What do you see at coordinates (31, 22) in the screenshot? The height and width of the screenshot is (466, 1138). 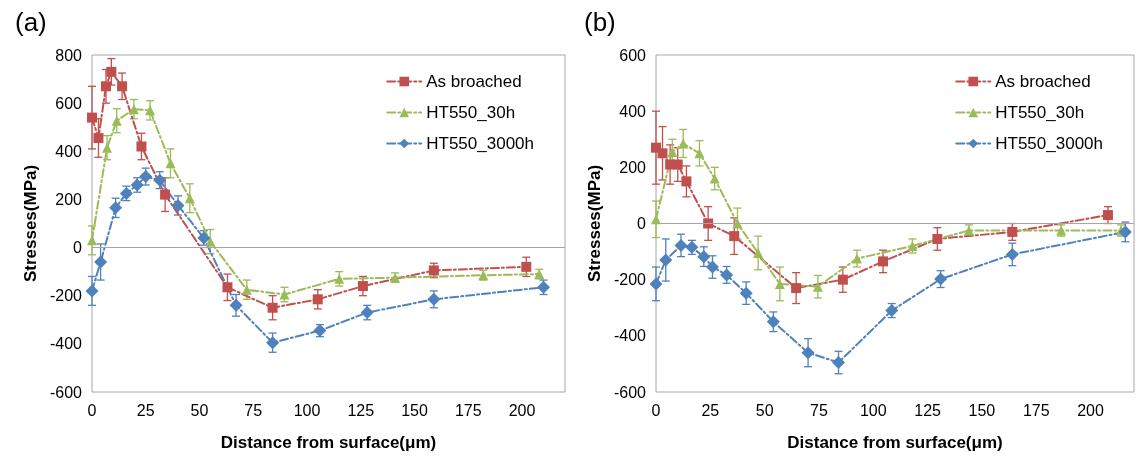 I see `chart-title: (a)` at bounding box center [31, 22].